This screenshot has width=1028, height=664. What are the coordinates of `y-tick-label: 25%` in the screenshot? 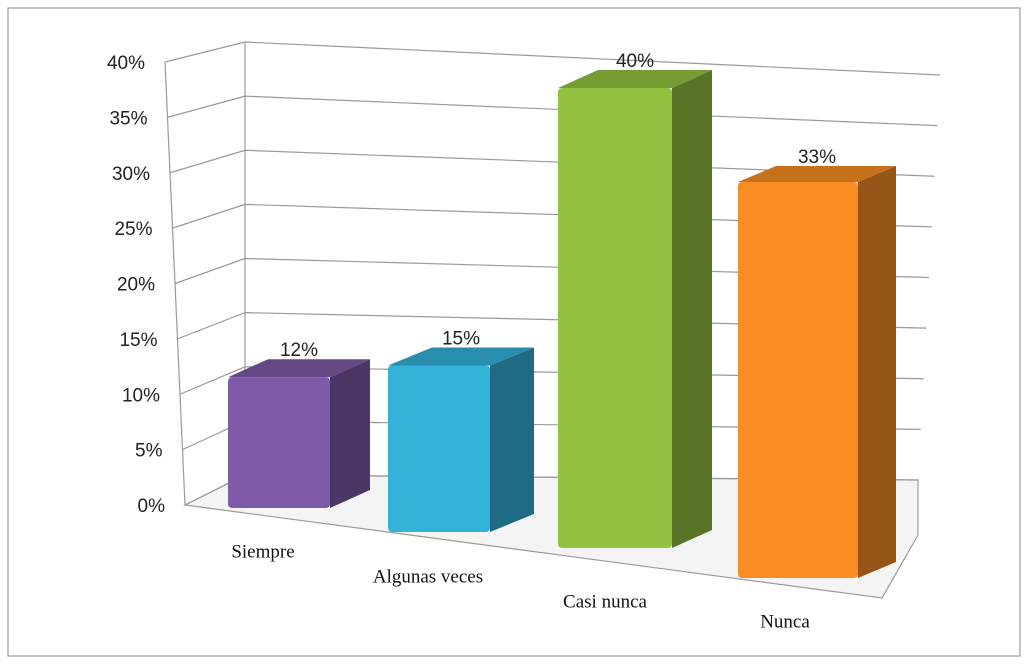 It's located at (133, 229).